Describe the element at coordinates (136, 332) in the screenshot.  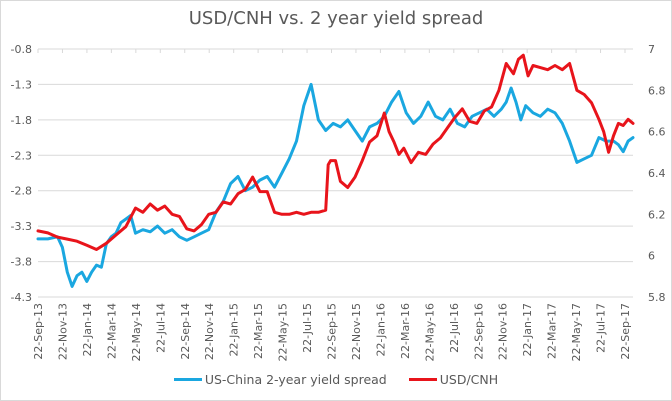
I see `x-tick-label: 22-May-14` at that location.